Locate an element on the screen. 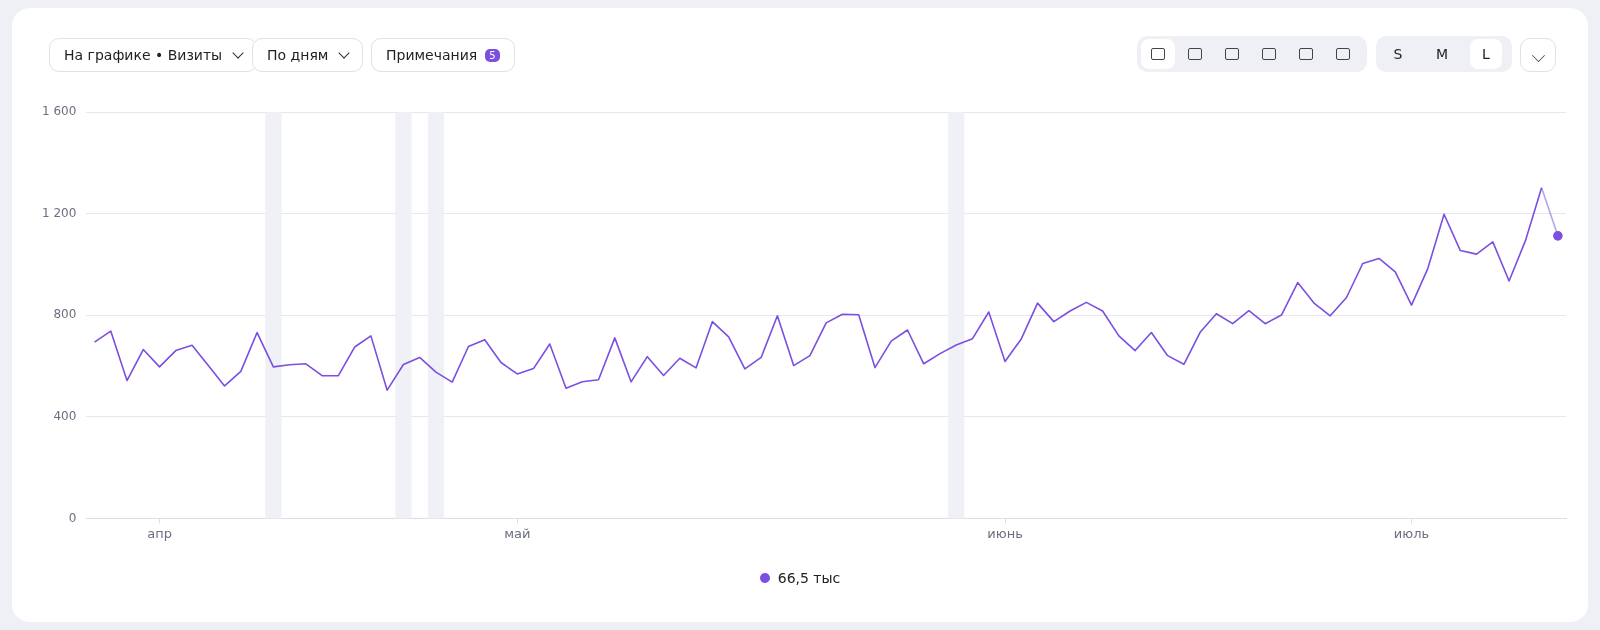 The image size is (1600, 630). text: S is located at coordinates (1398, 54).